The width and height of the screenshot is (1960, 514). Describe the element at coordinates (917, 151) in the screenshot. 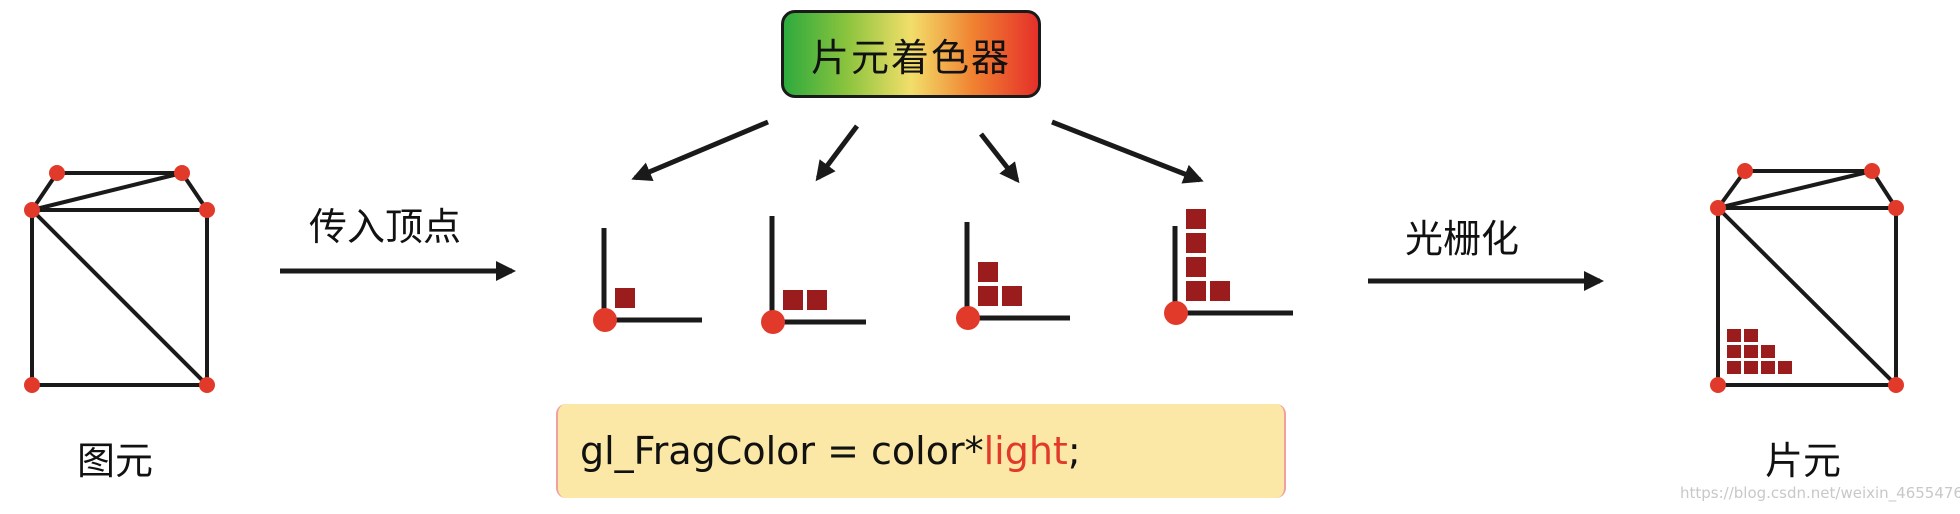

I see `shader-arrows` at that location.